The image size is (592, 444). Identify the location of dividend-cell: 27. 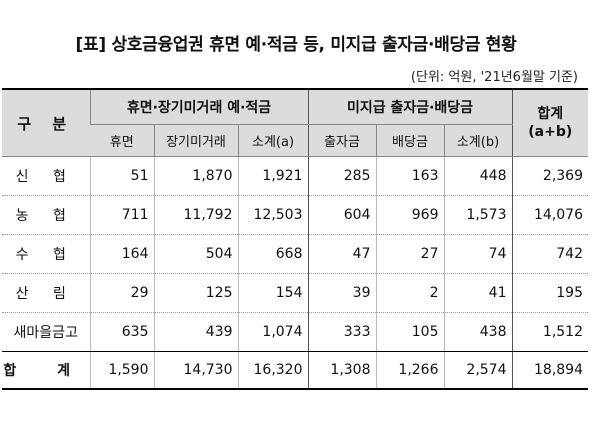
(409, 254).